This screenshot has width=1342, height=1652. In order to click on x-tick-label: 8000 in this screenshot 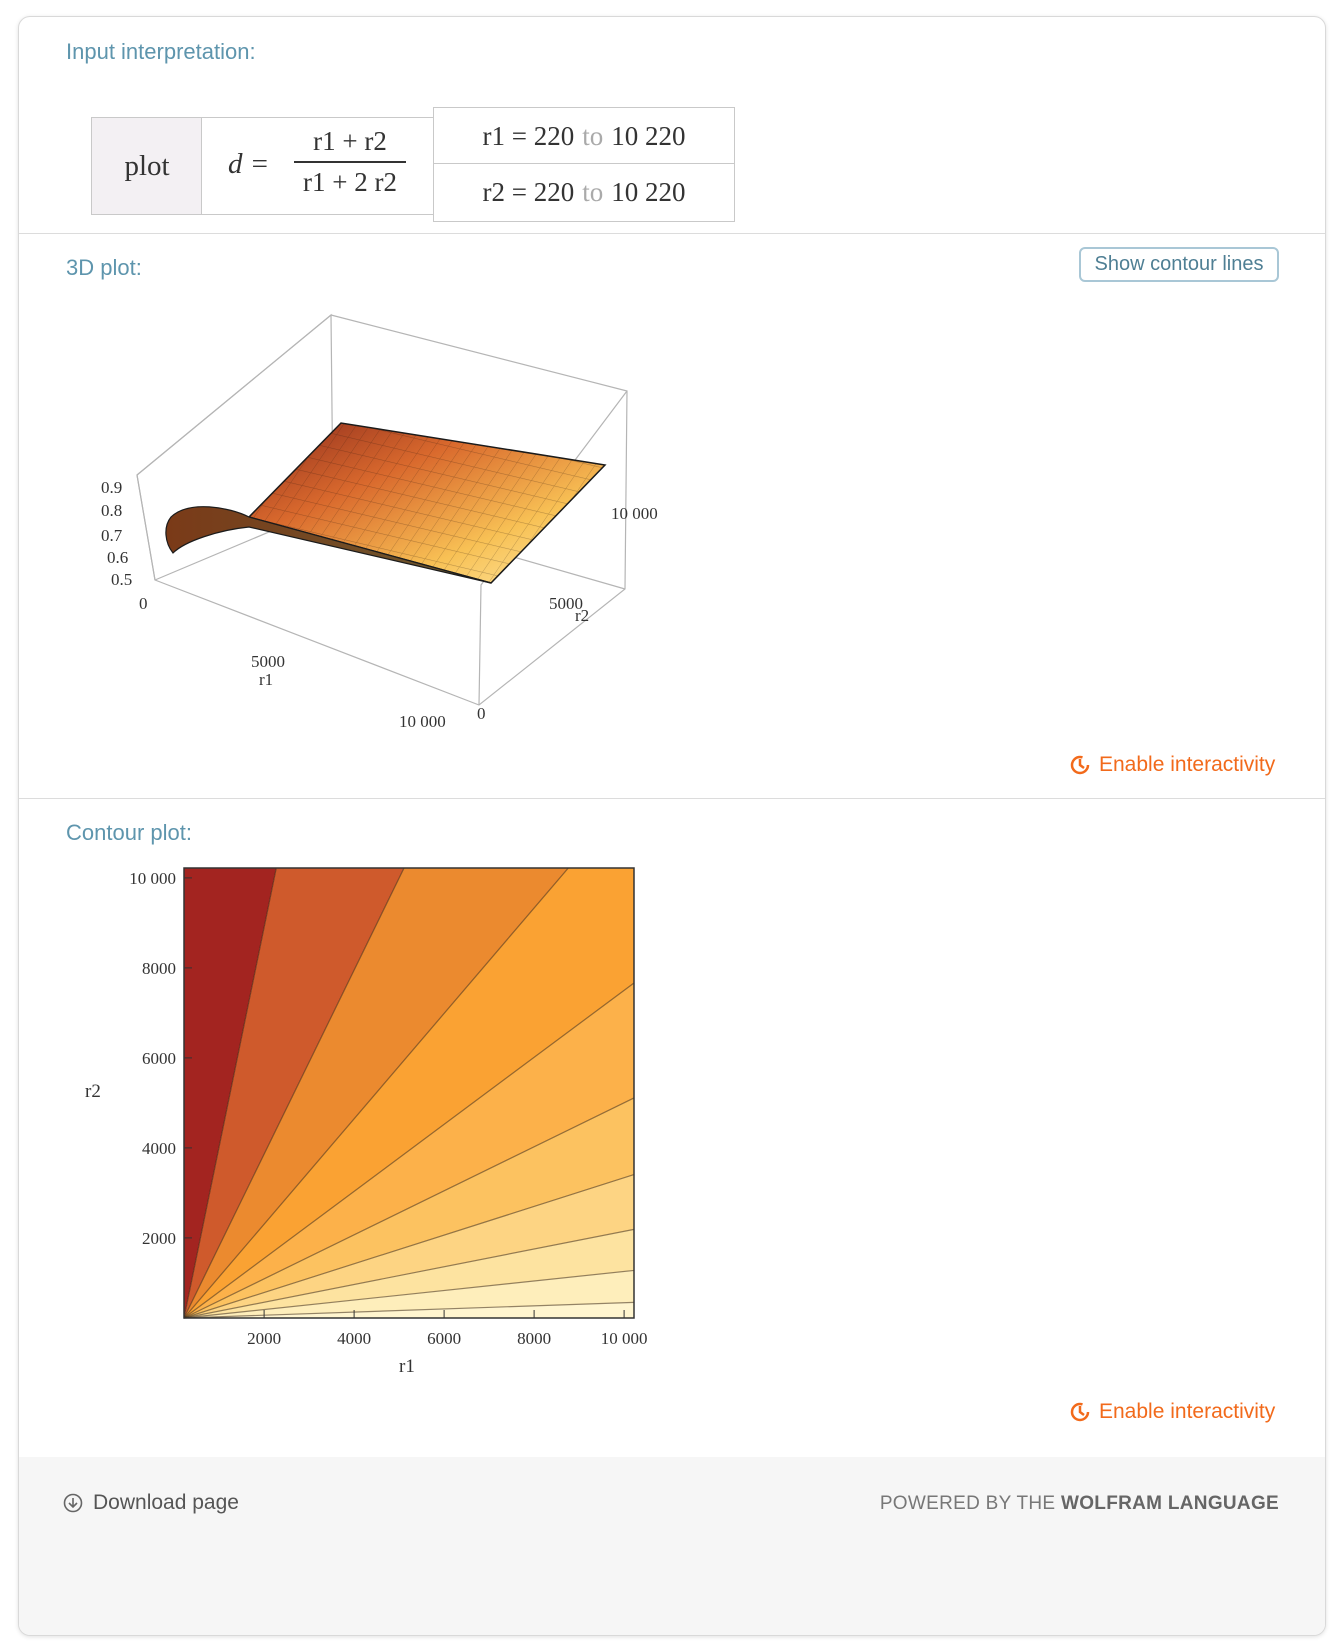, I will do `click(534, 1338)`.